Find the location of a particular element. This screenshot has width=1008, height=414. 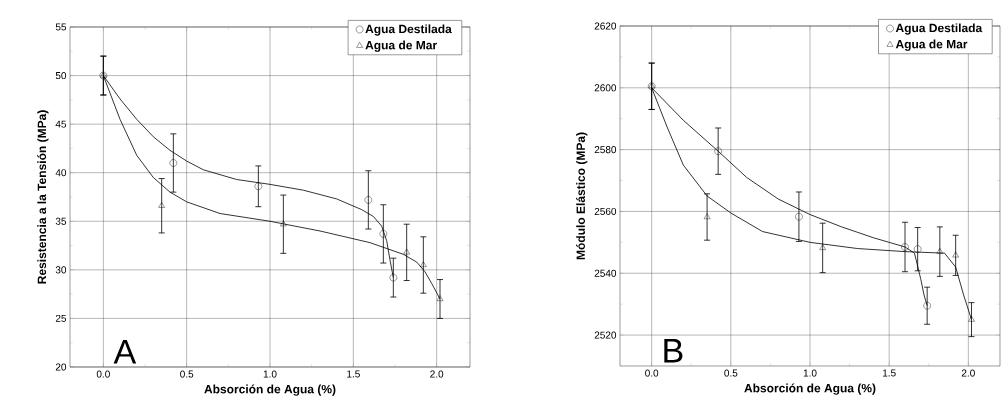

y-tick-label: 35 is located at coordinates (61, 221).